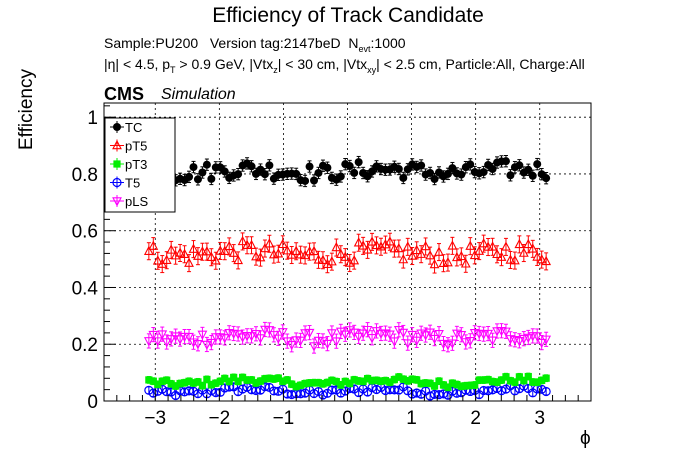  I want to click on simulation-label: Simulation, so click(198, 94).